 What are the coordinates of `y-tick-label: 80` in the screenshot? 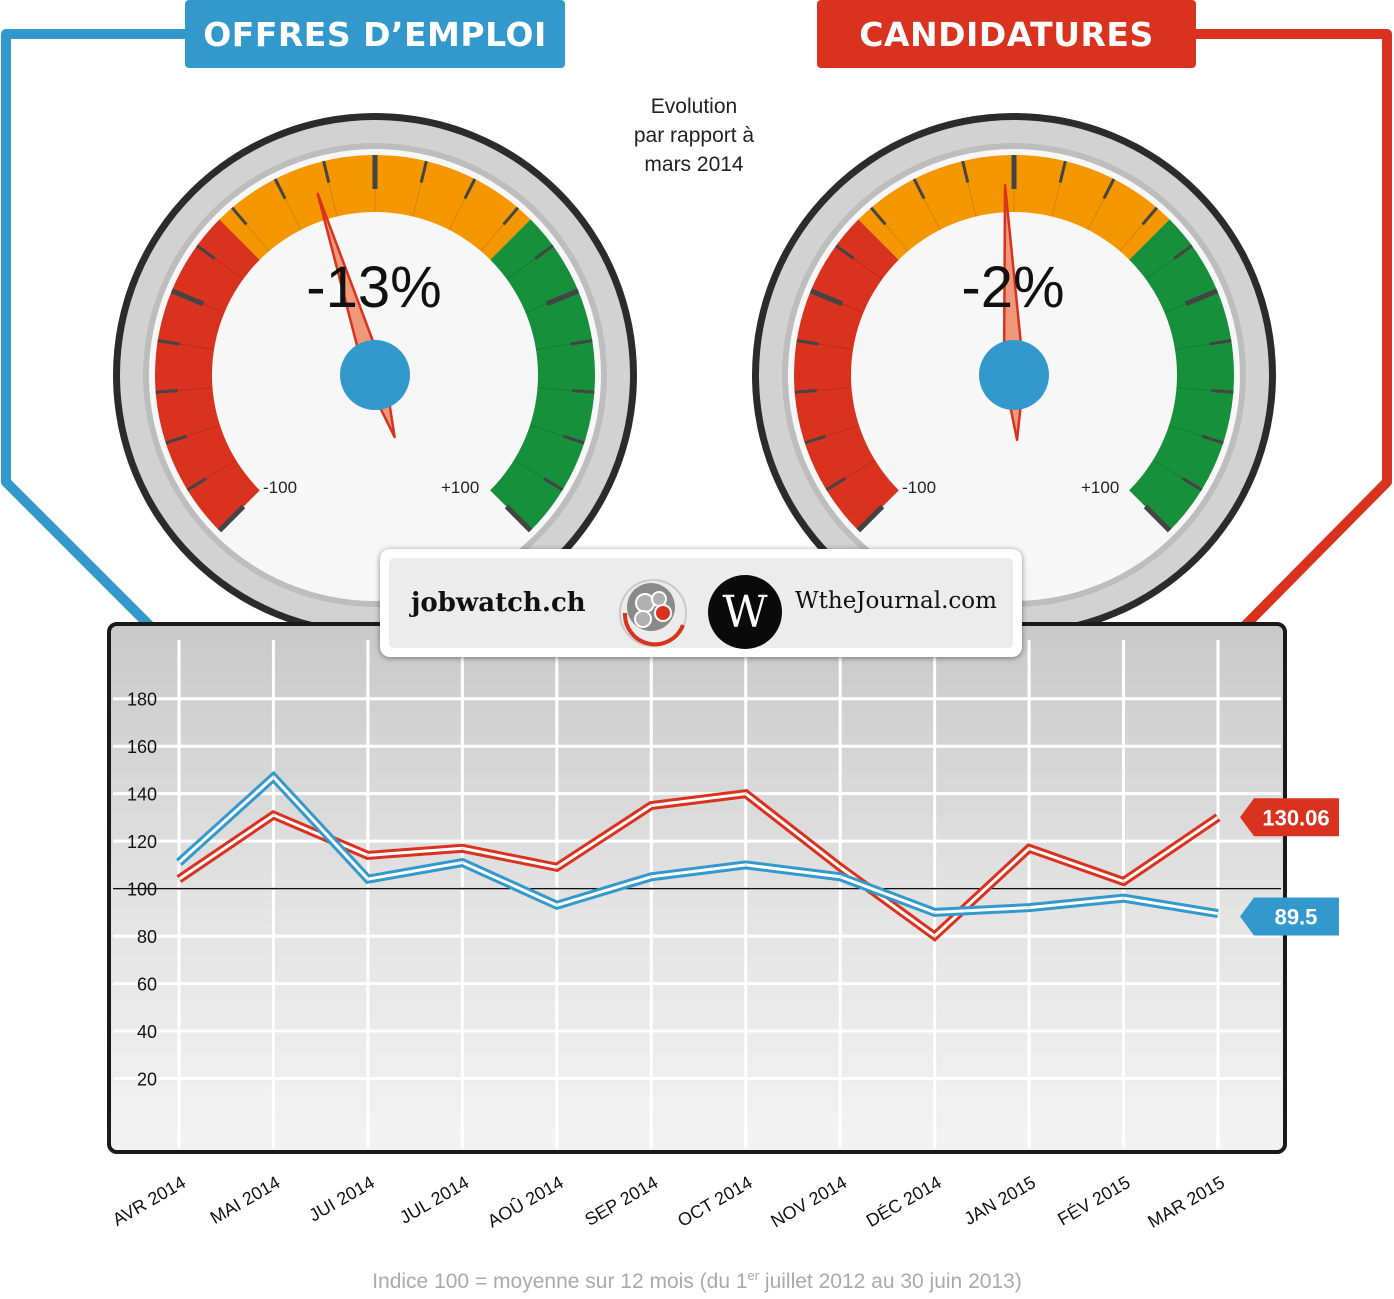 It's located at (147, 937).